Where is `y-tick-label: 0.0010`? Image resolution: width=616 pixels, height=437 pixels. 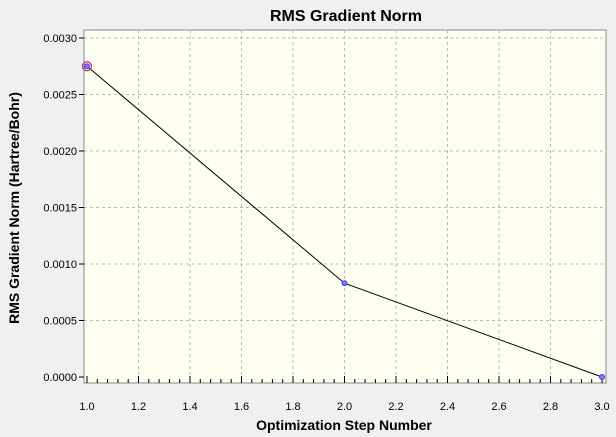 y-tick-label: 0.0010 is located at coordinates (60, 265).